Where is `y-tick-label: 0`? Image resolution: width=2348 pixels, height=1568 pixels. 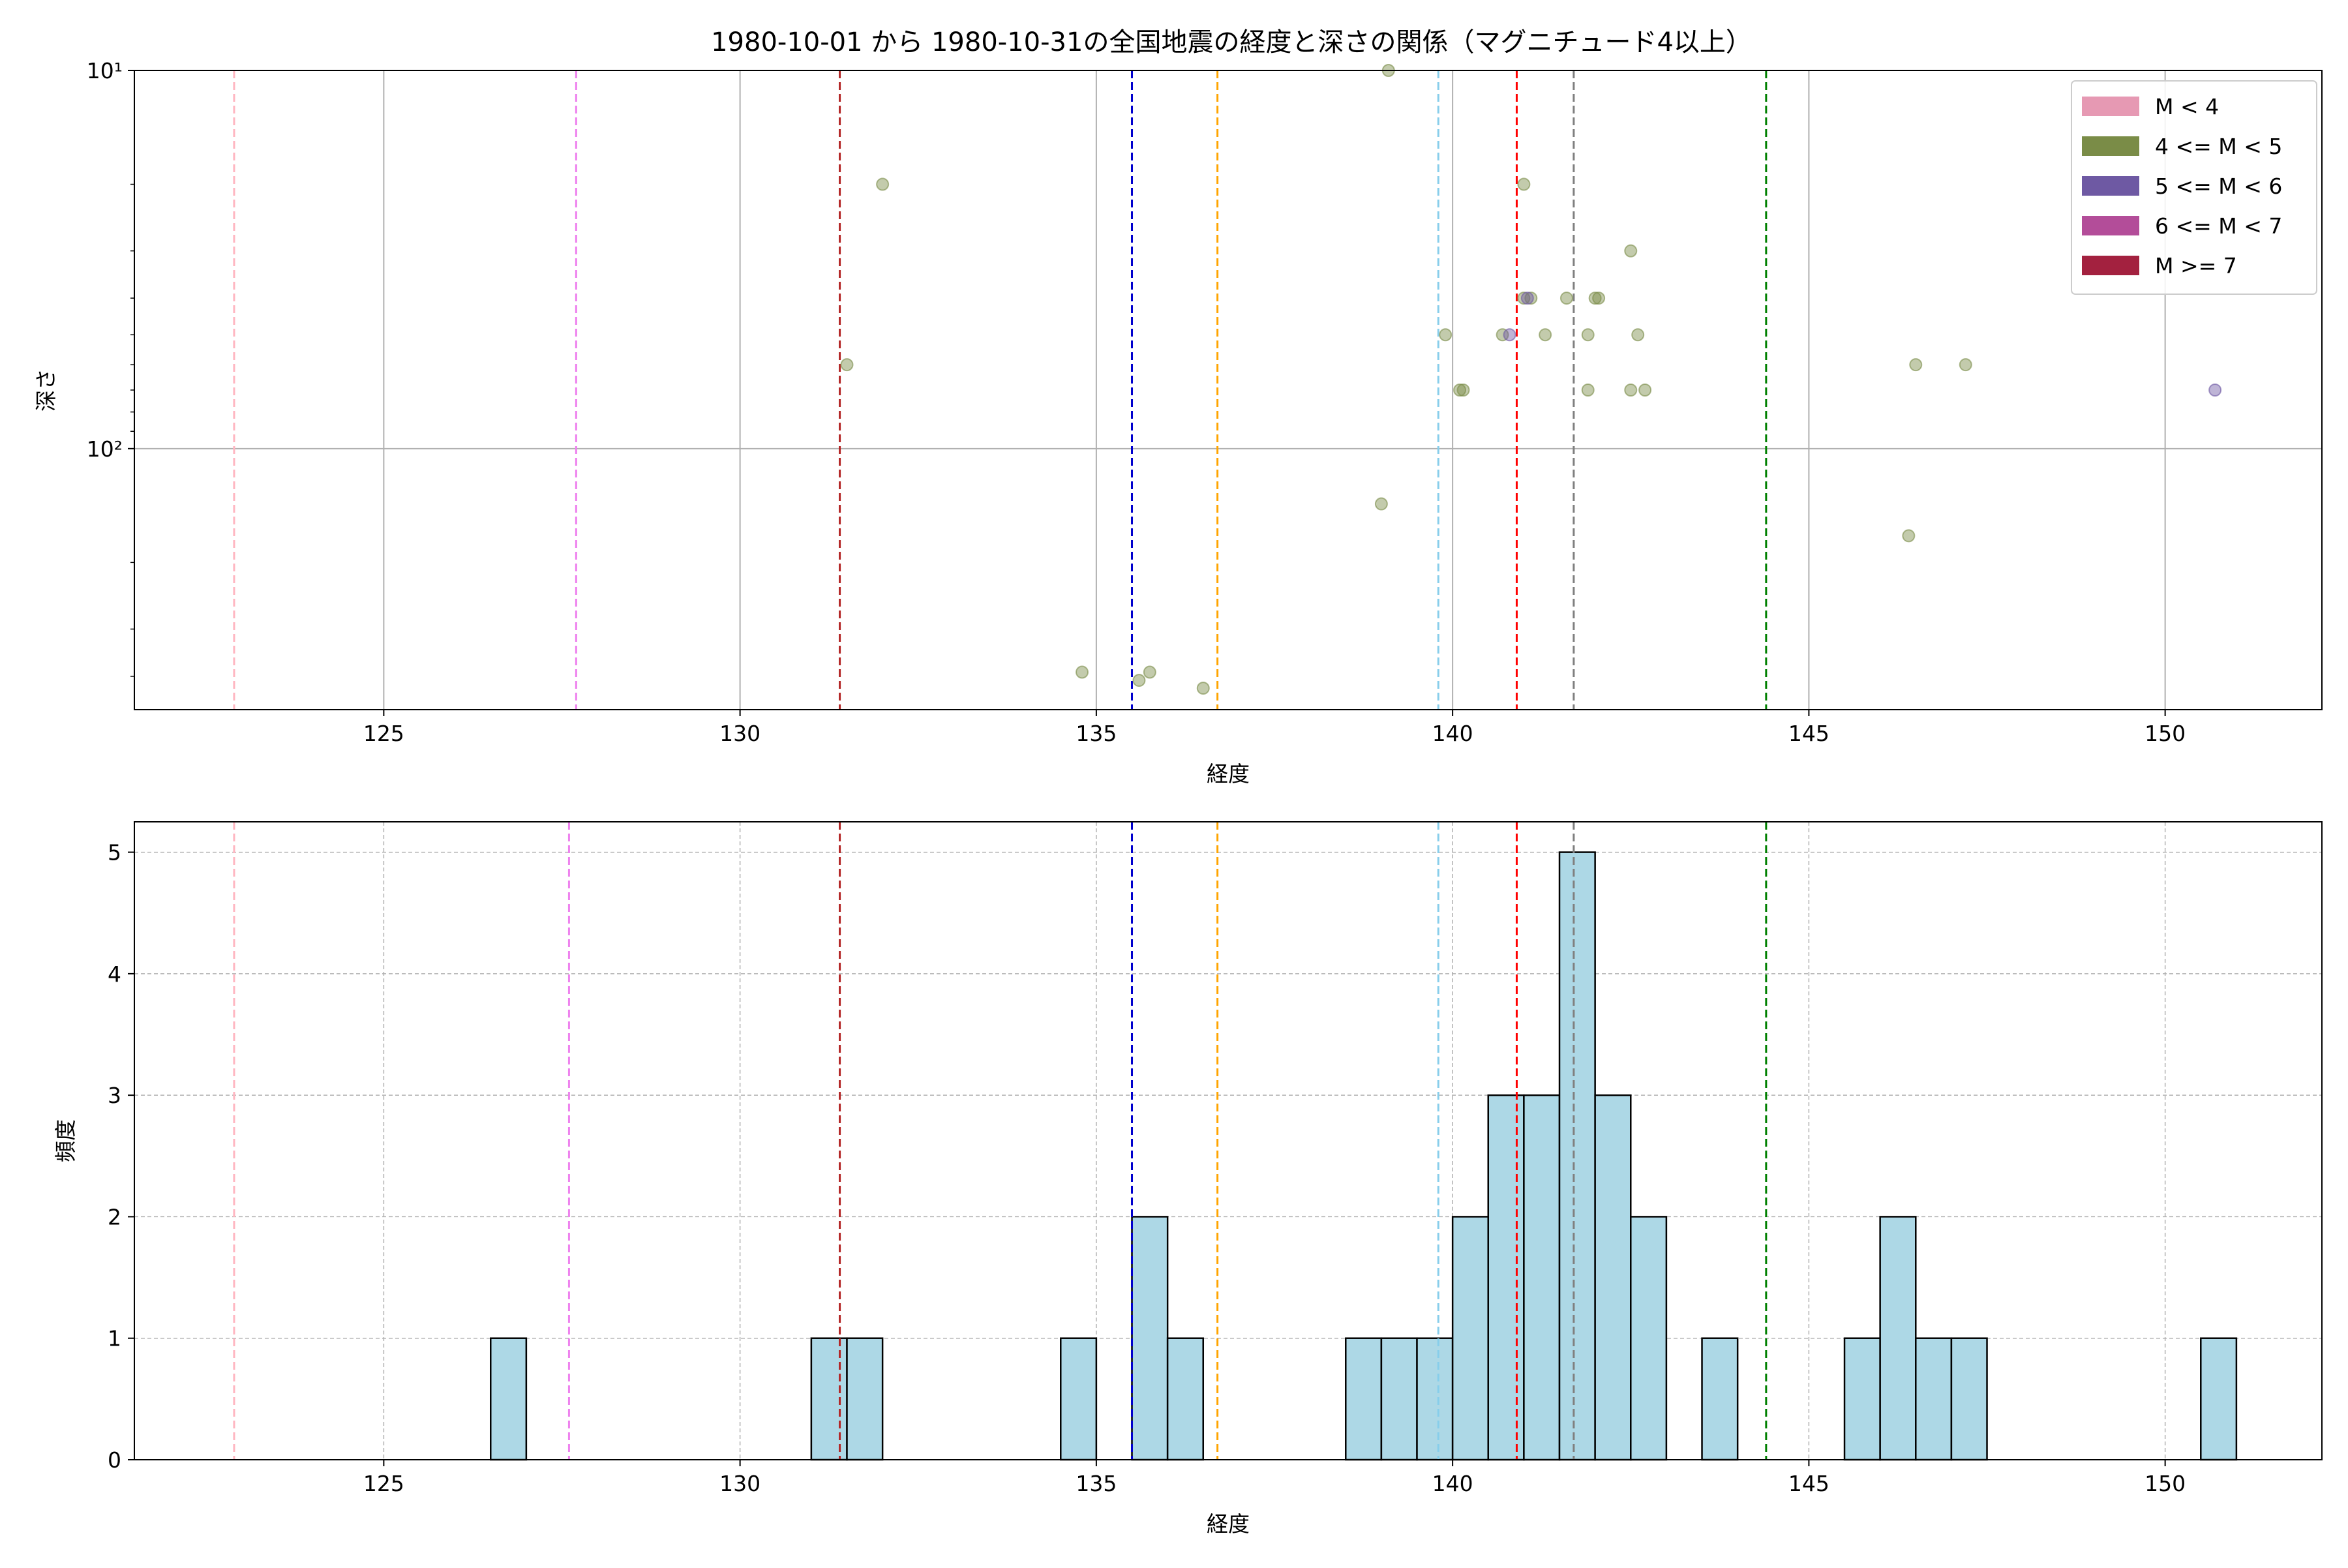
y-tick-label: 0 is located at coordinates (115, 1460).